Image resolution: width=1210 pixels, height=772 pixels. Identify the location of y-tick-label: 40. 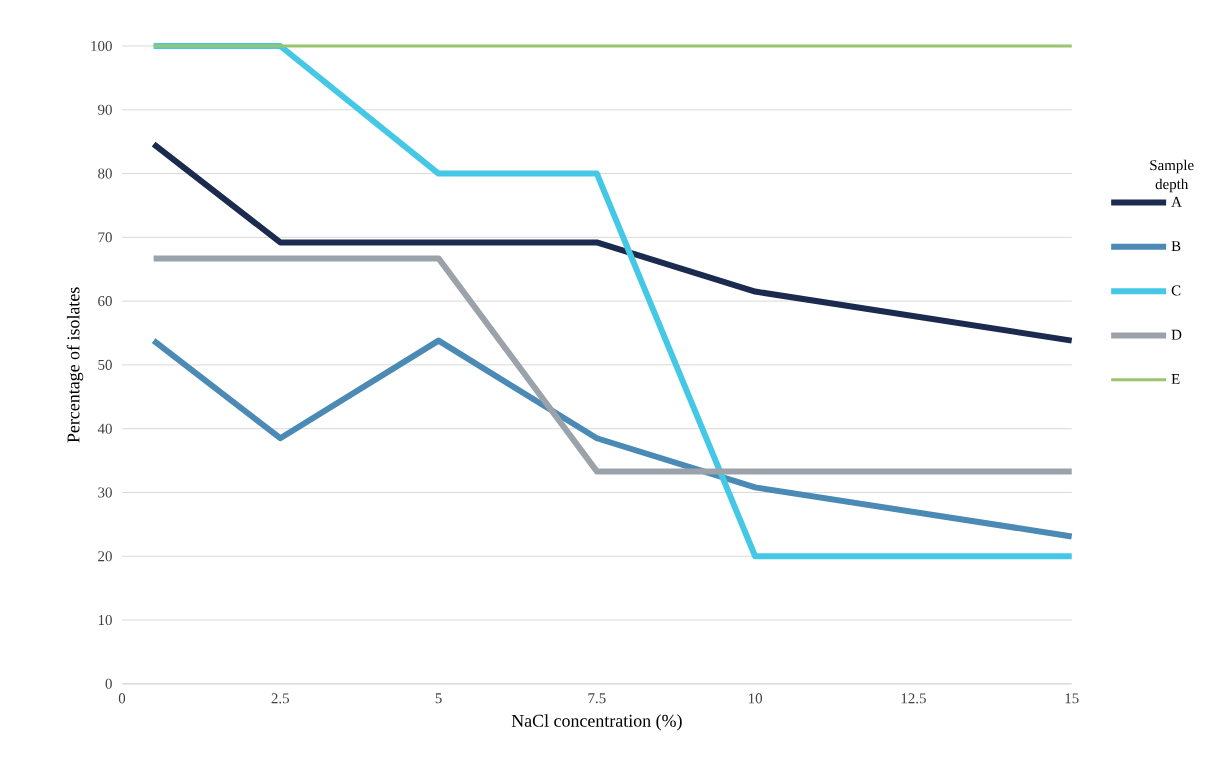
(104, 428).